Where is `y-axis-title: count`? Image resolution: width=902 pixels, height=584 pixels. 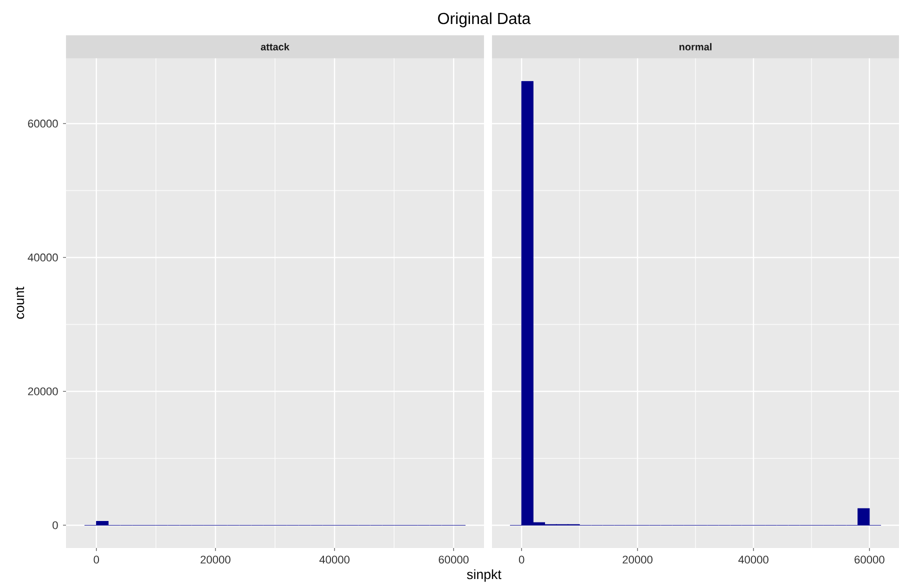 y-axis-title: count is located at coordinates (19, 302).